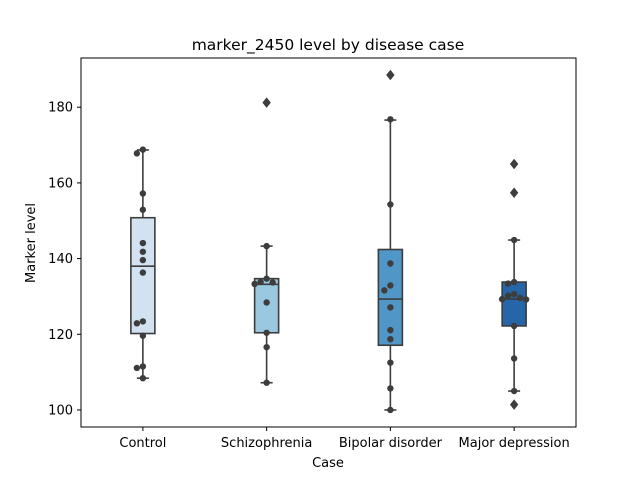 The width and height of the screenshot is (640, 480). Describe the element at coordinates (60, 335) in the screenshot. I see `y-tick-label: 120` at that location.